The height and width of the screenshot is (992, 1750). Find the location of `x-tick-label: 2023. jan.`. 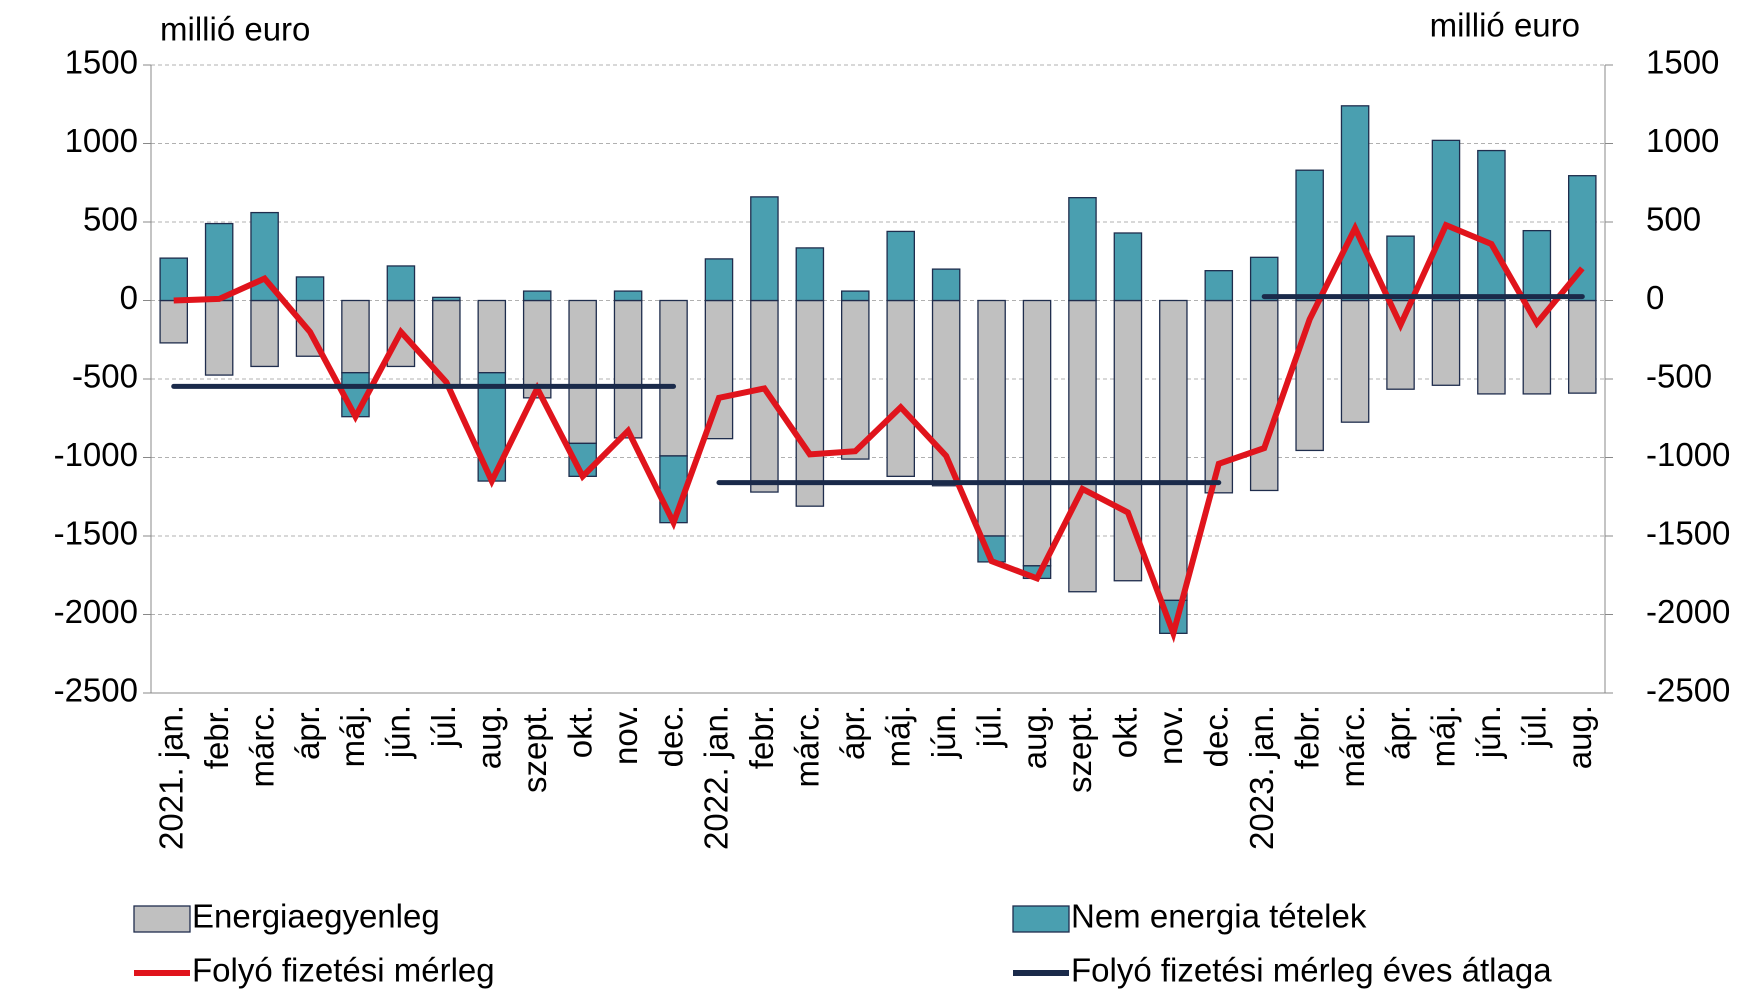

x-tick-label: 2023. jan. is located at coordinates (1261, 777).